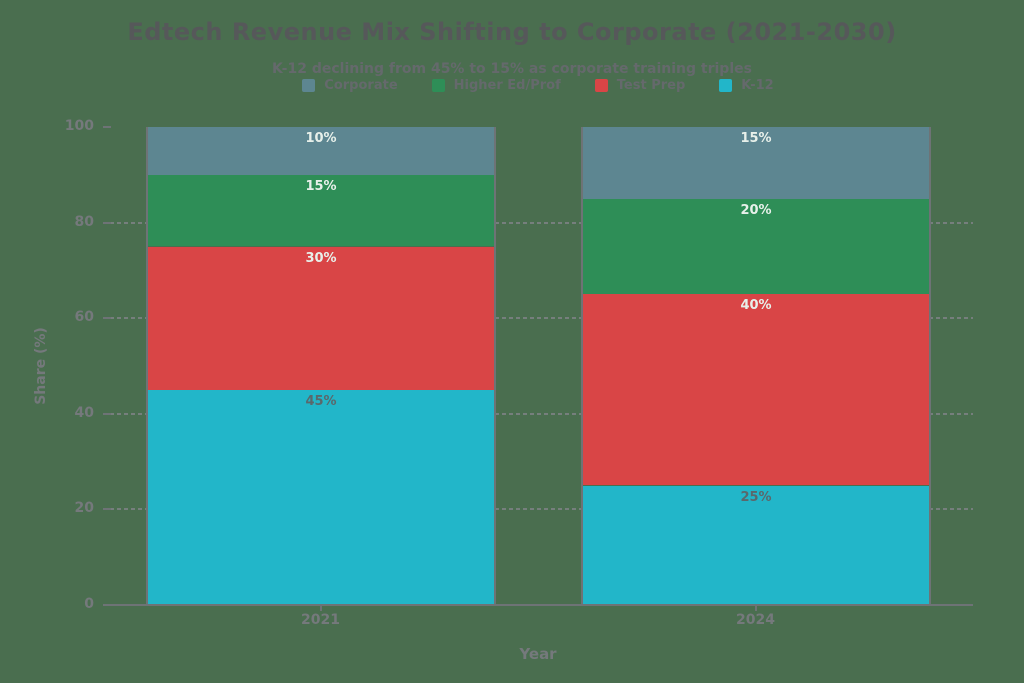 This screenshot has width=1024, height=683. What do you see at coordinates (89, 604) in the screenshot?
I see `y-tick-label-0: 0` at bounding box center [89, 604].